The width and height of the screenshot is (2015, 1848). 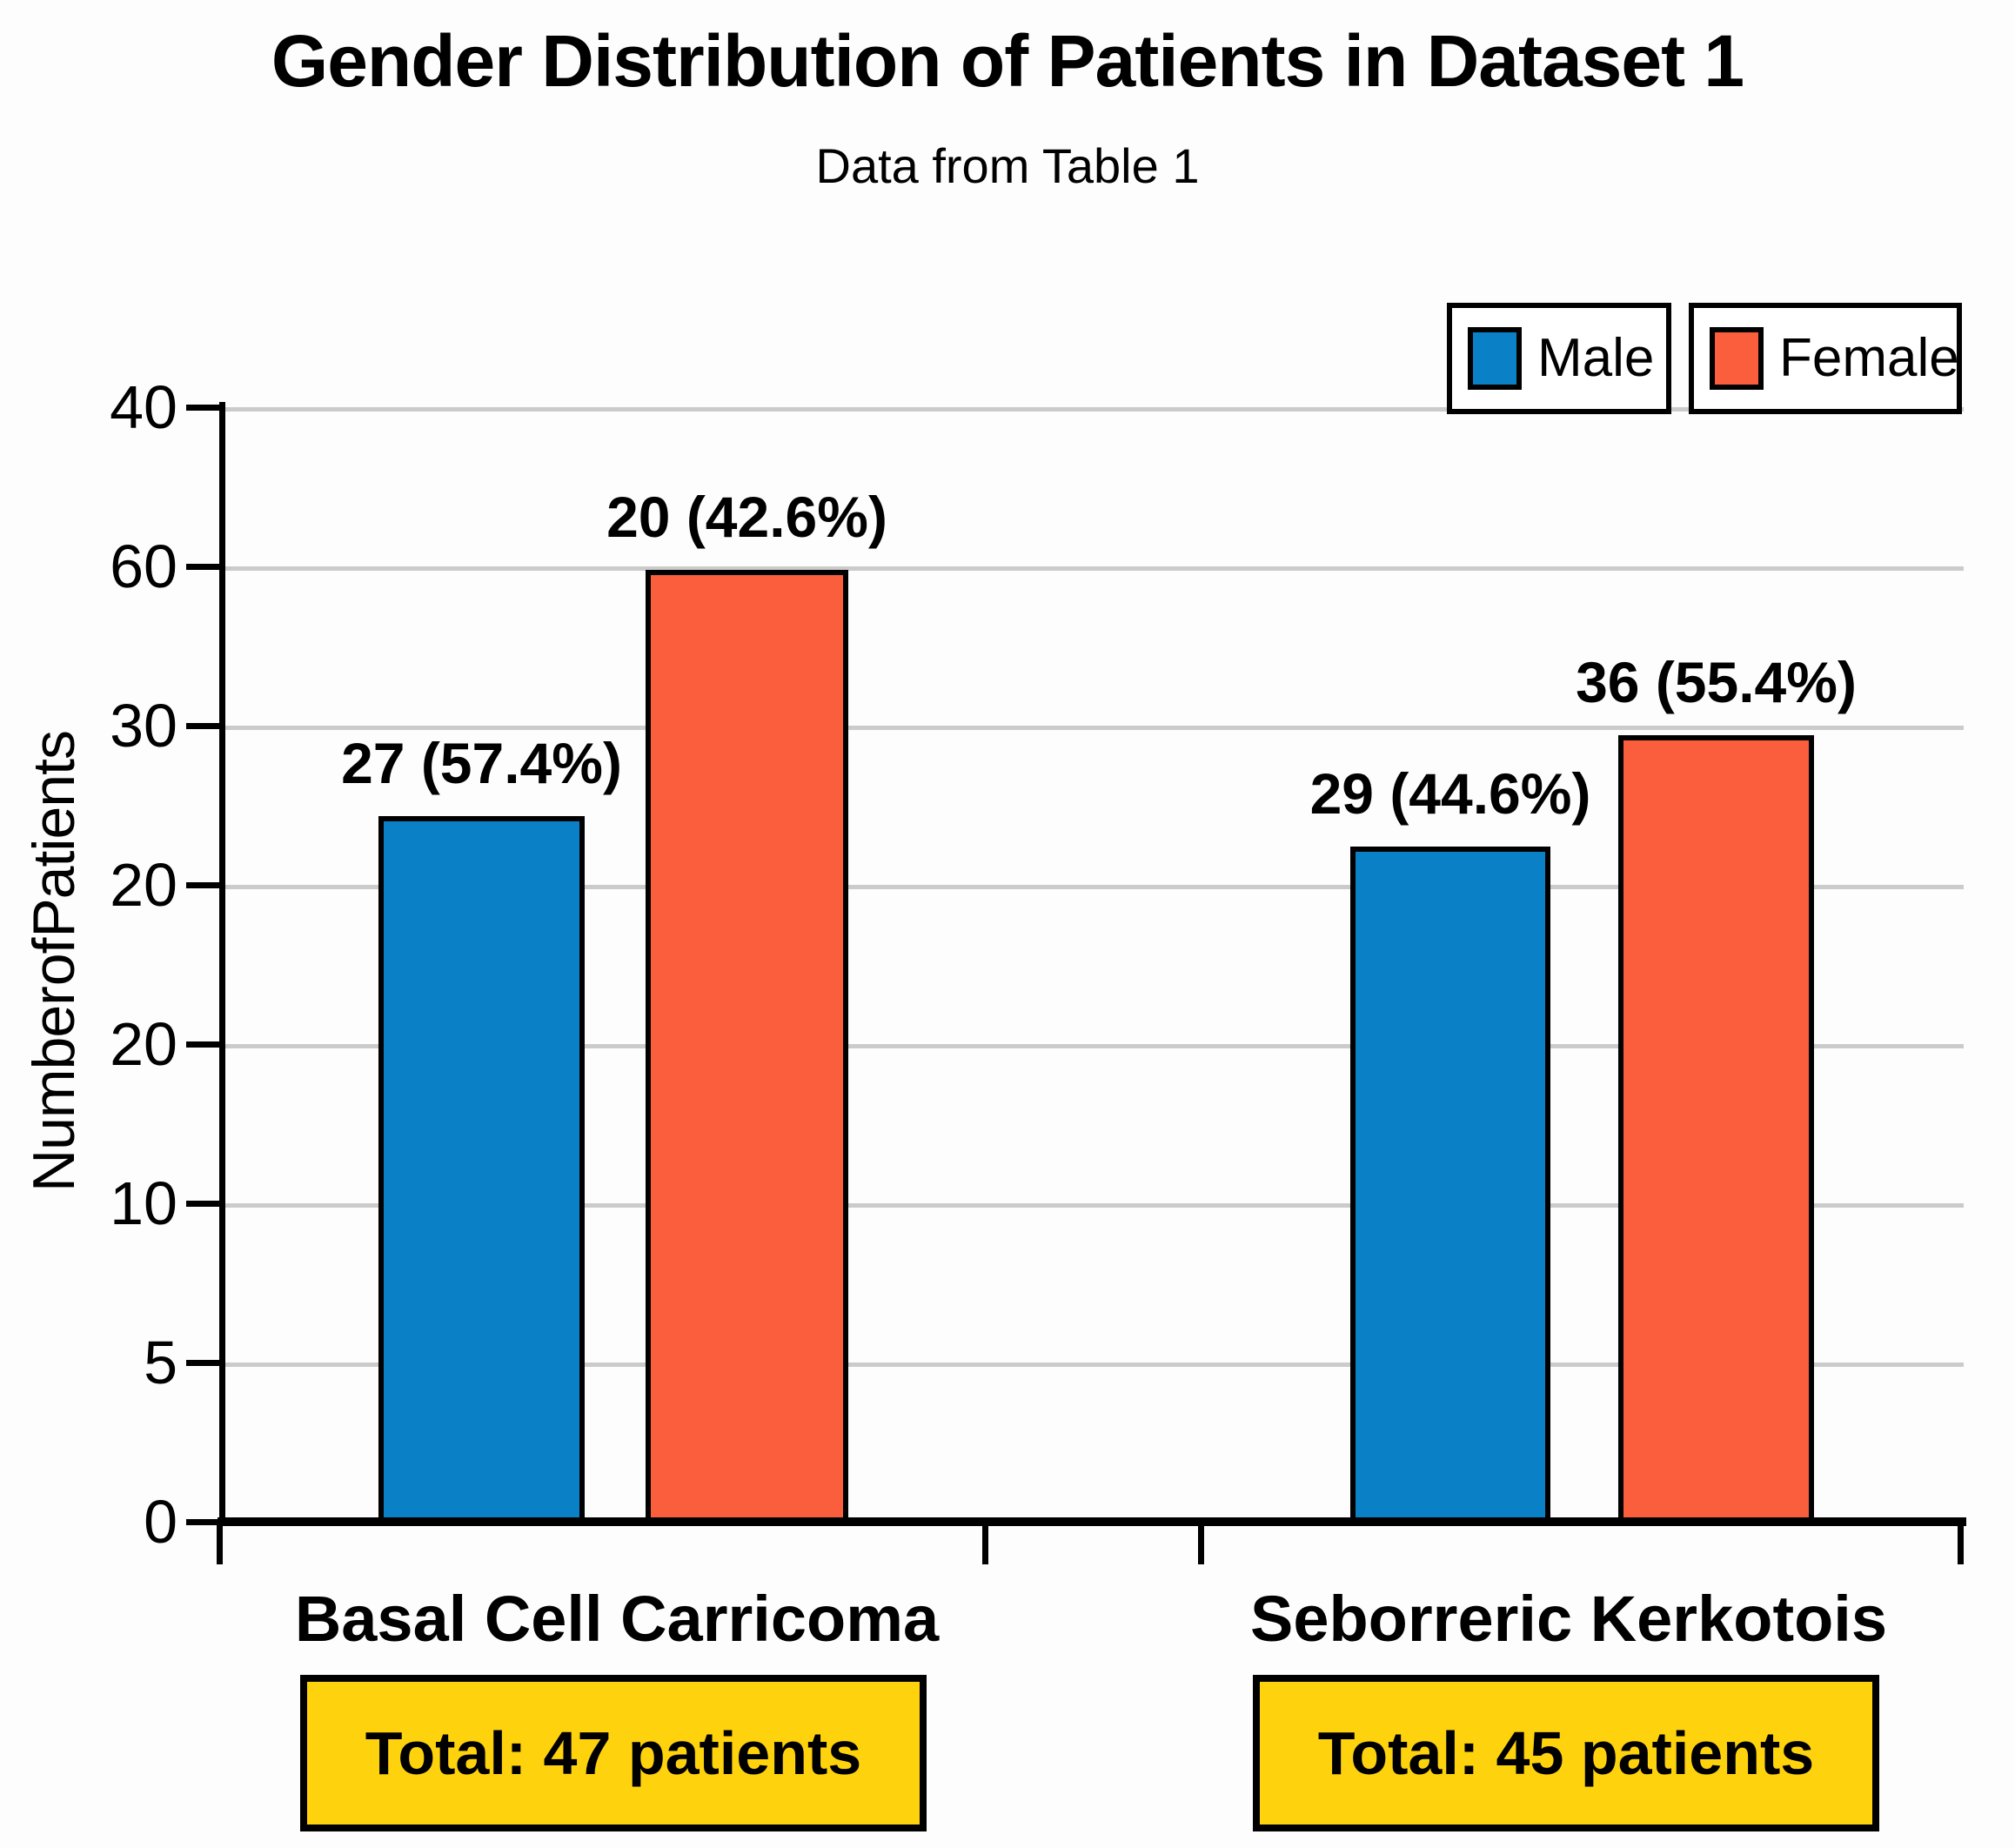 I want to click on total-badge-seborreric-kerkotois: Total: 45 patients, so click(x=1566, y=1753).